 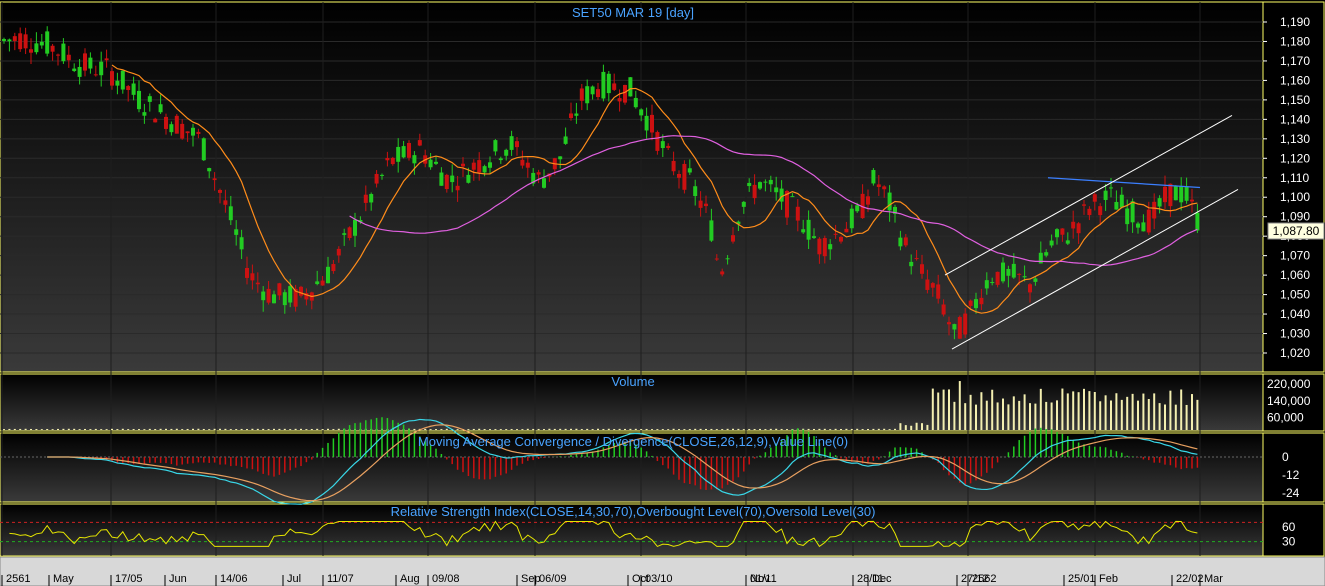 I want to click on macd-signal-line, so click(x=622, y=463).